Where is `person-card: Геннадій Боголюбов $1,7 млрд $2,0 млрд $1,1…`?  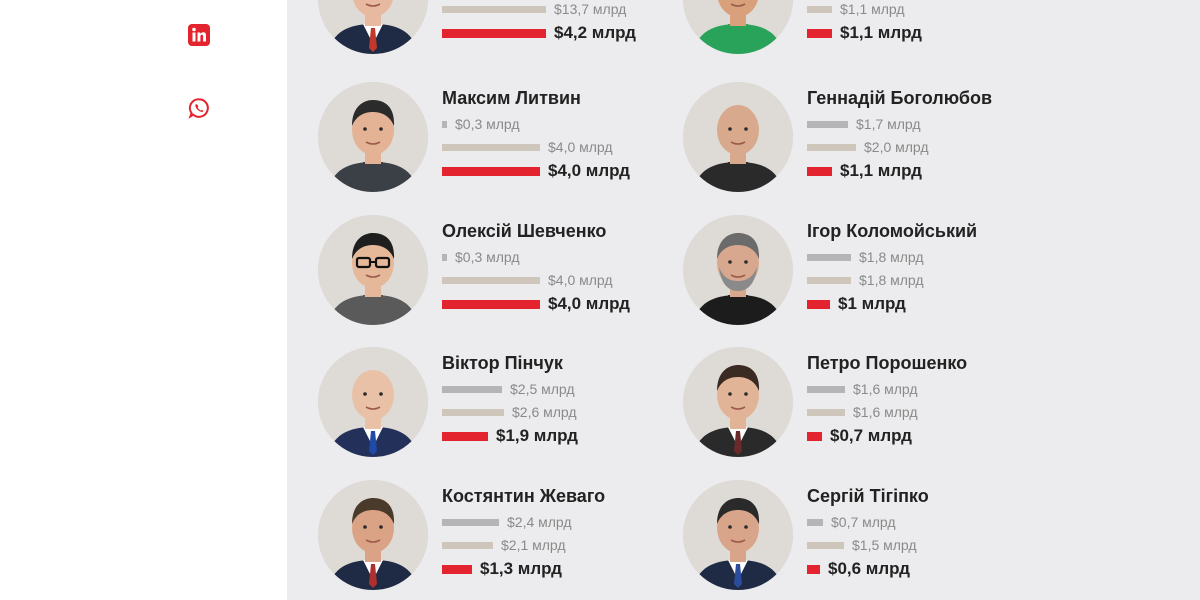 person-card: Геннадій Боголюбов $1,7 млрд $2,0 млрд $1,1… is located at coordinates (863, 142).